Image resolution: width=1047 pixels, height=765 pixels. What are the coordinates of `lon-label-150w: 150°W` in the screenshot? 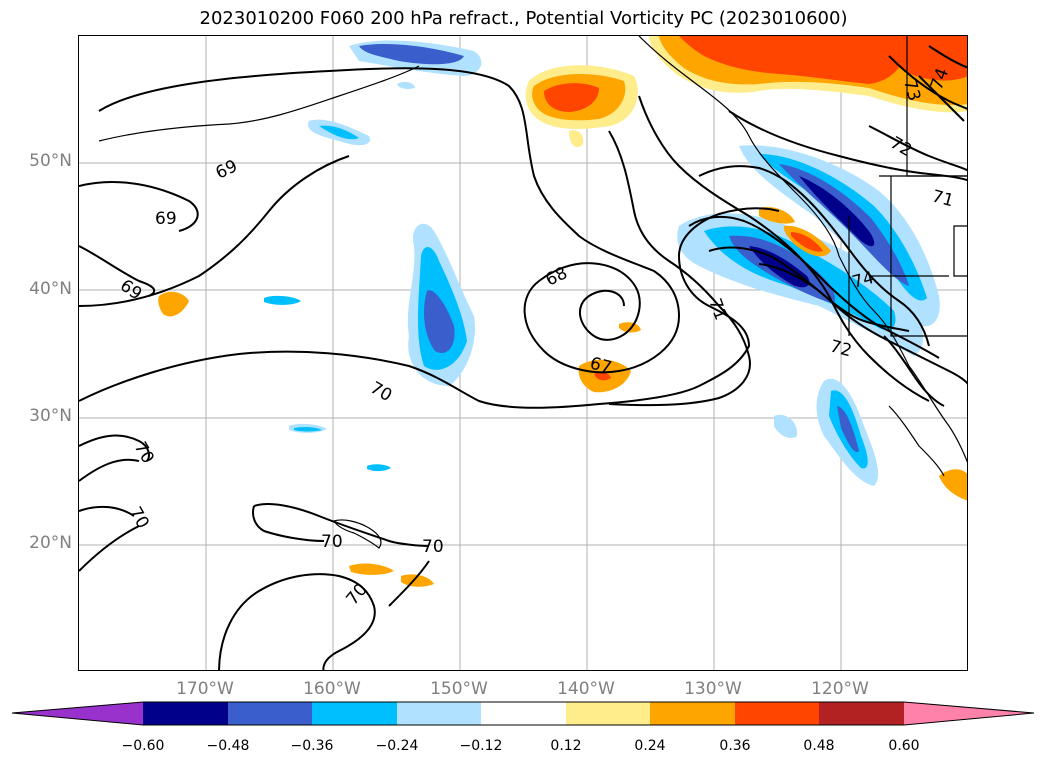 It's located at (459, 689).